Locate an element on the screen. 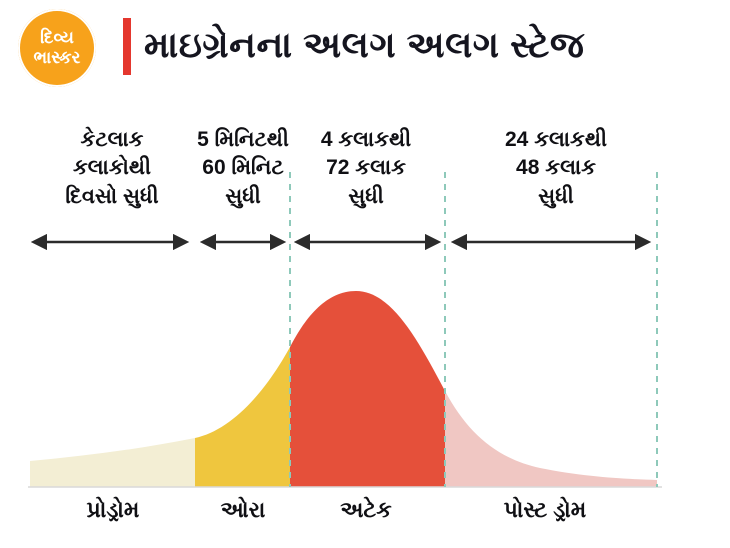 This screenshot has width=730, height=548. page-title: માઇગ્રેનના અલગ અલગ સ્ટેજ is located at coordinates (364, 44).